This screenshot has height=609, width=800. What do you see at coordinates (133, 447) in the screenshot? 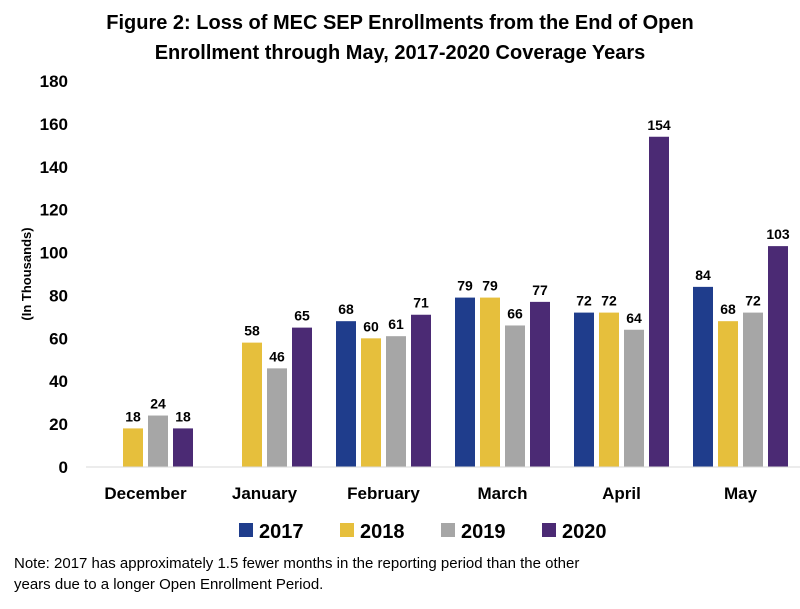
I see `bar-2018-december` at bounding box center [133, 447].